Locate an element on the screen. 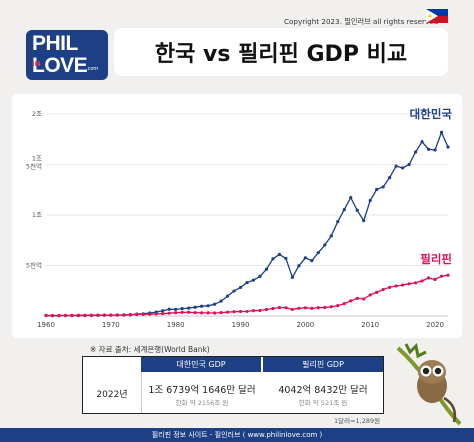 This screenshot has height=442, width=474. logo-text-in: IN is located at coordinates (36, 64).